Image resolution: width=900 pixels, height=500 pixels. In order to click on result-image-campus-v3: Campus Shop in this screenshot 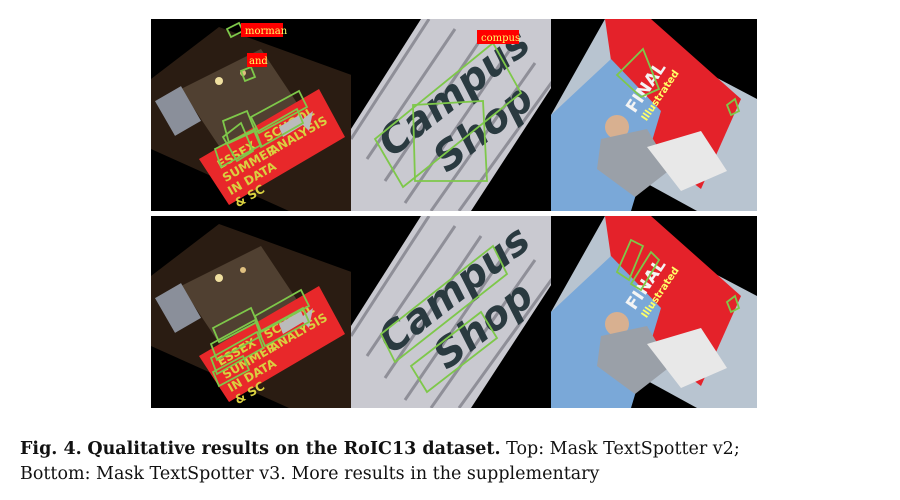, I will do `click(454, 312)`.